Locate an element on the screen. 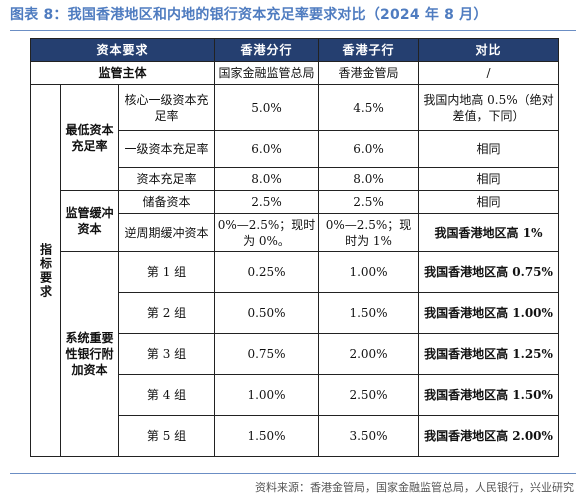  table-row: 资本充足率 8.0% 8.0% 相同 is located at coordinates (295, 179).